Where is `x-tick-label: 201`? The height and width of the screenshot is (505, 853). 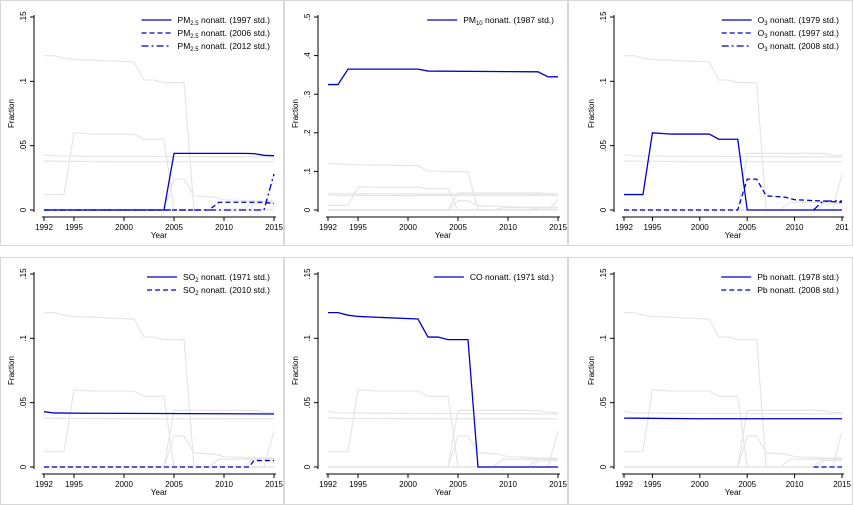 x-tick-label: 201 is located at coordinates (842, 227).